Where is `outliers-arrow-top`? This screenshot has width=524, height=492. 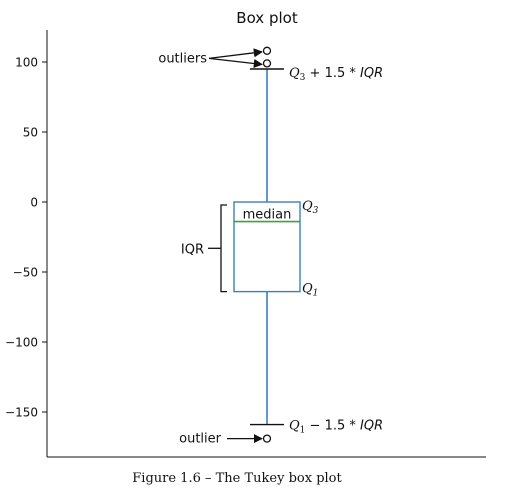
outliers-arrow-top is located at coordinates (235, 54).